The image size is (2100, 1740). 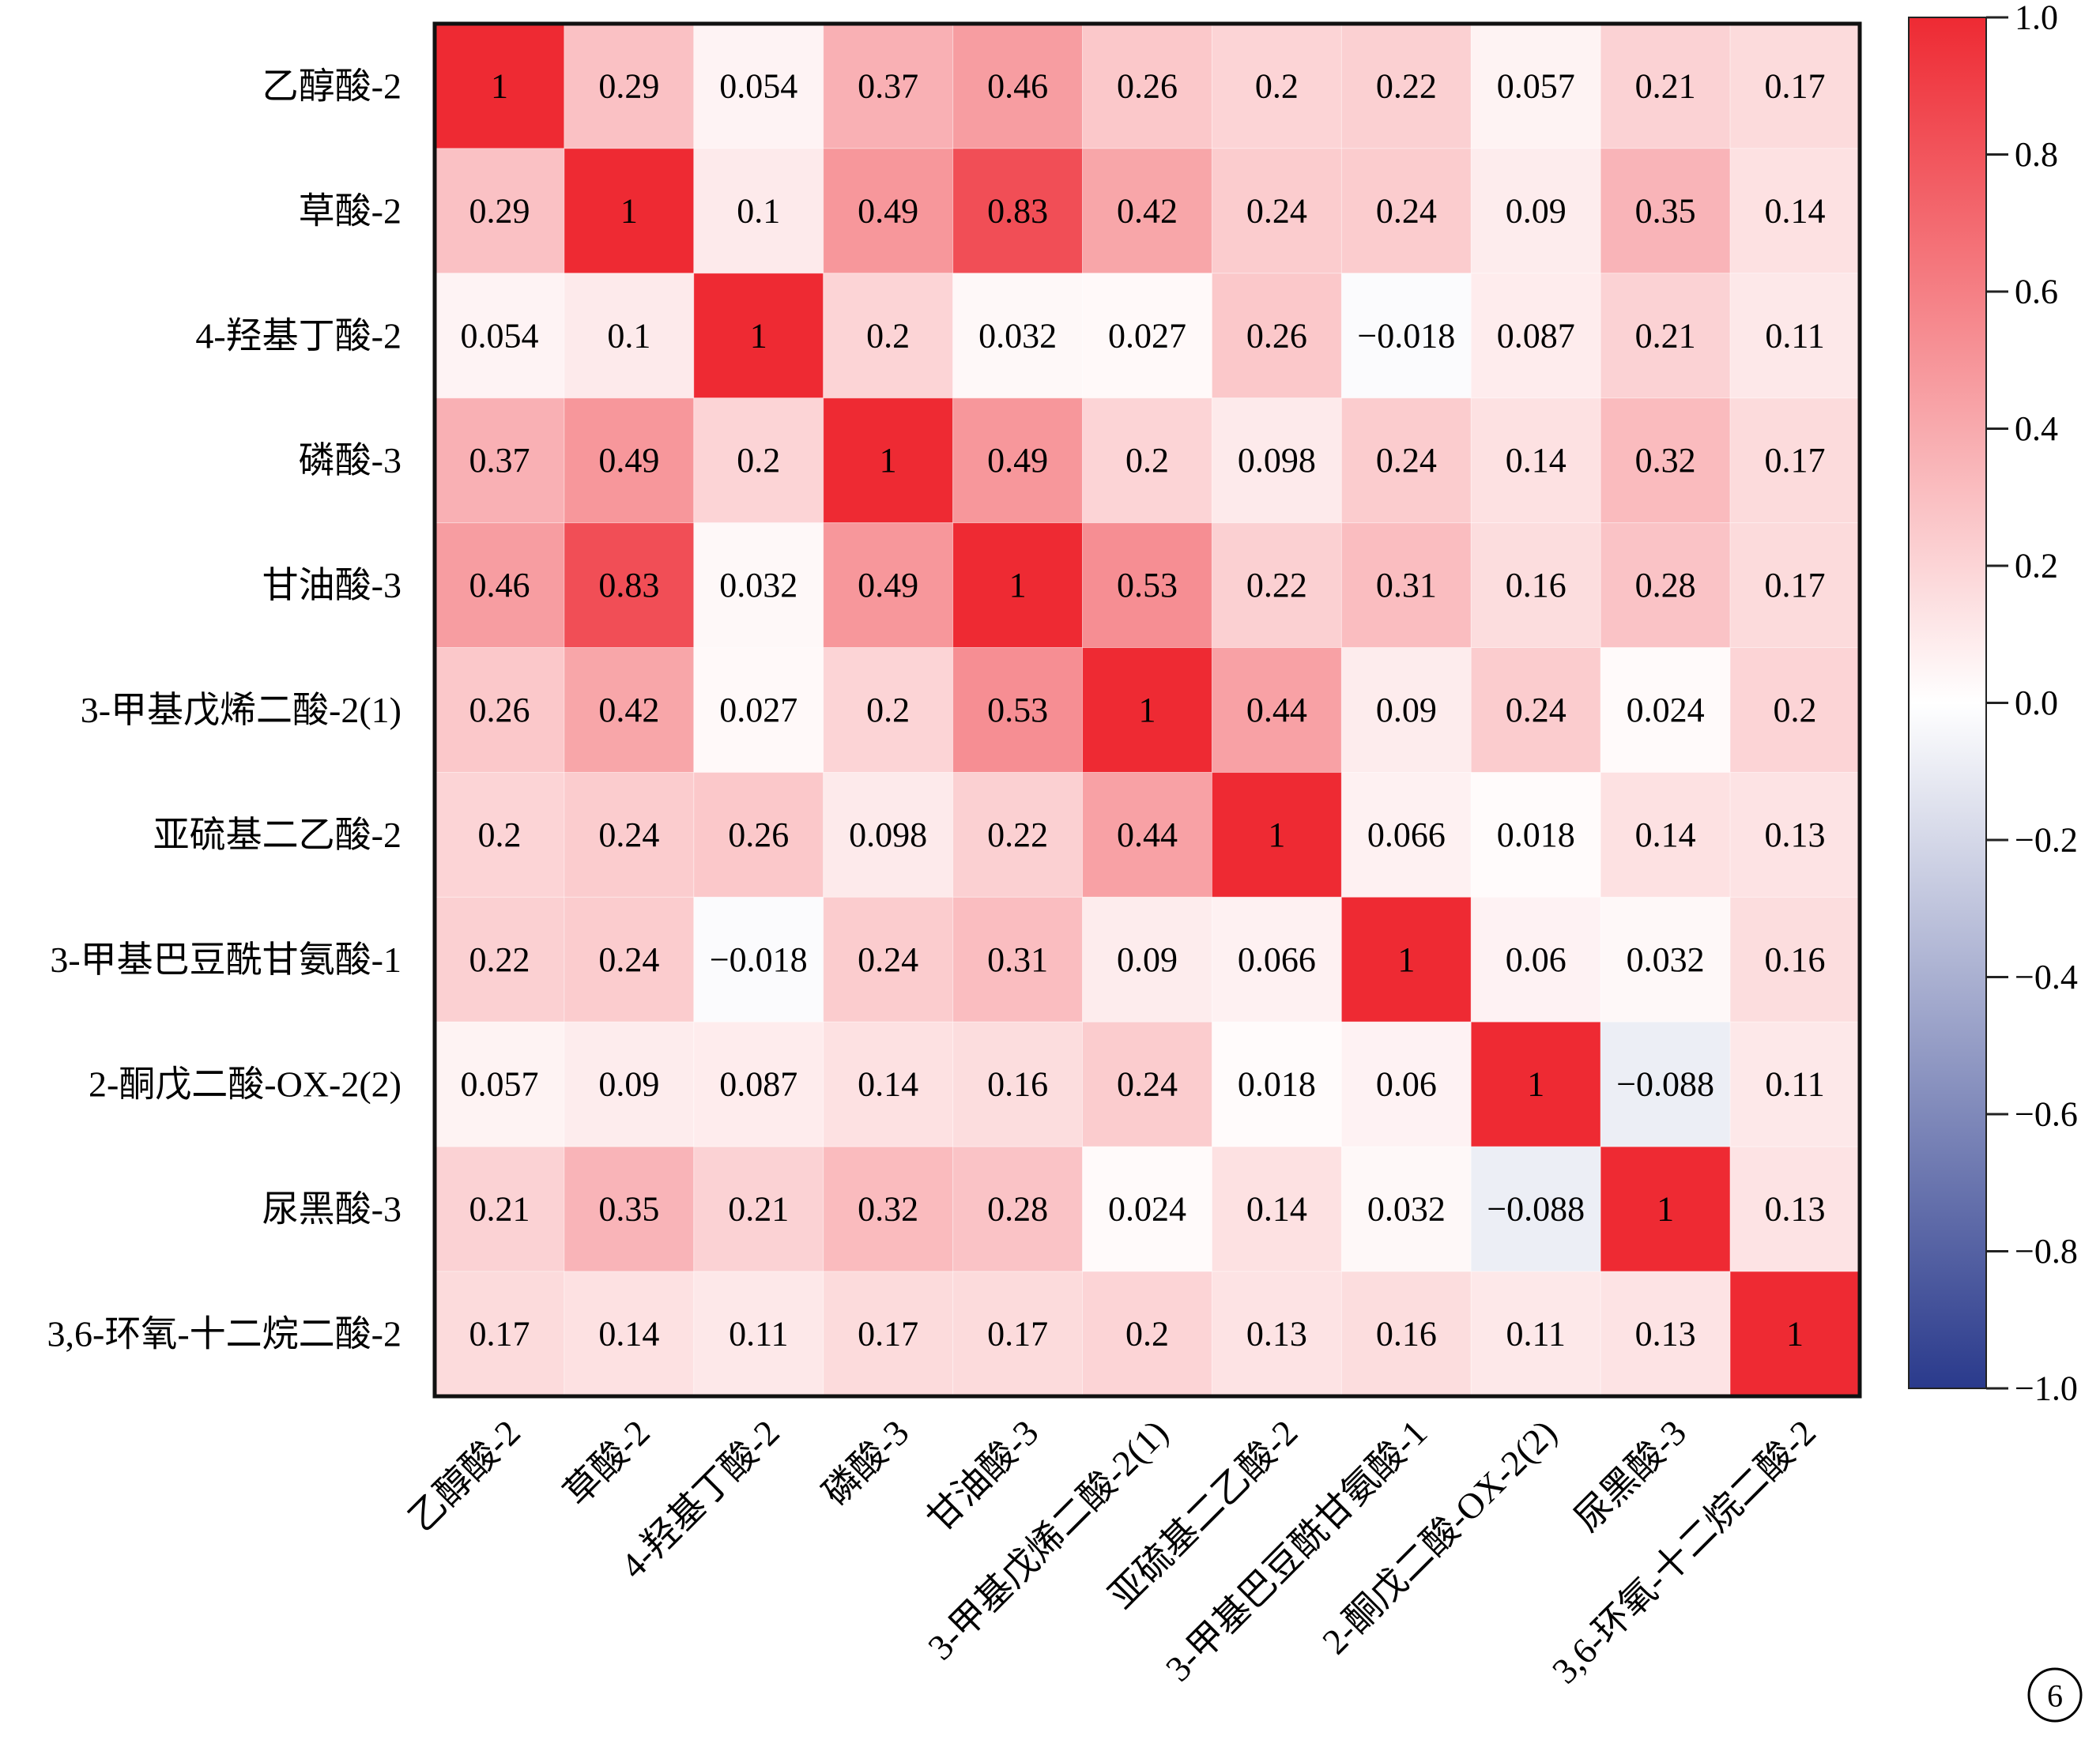 I want to click on colorbar-tick-label: 0.2, so click(x=2037, y=566).